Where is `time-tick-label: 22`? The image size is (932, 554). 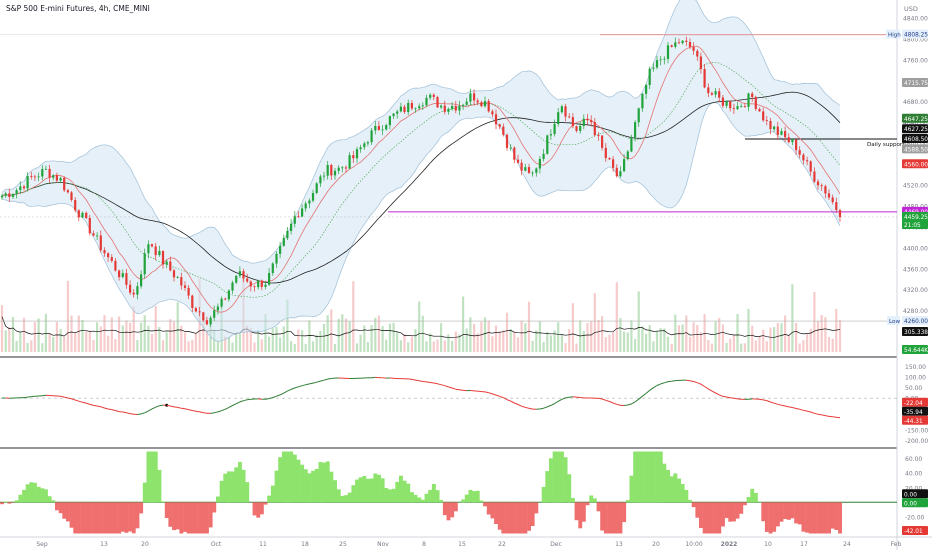 time-tick-label: 22 is located at coordinates (502, 544).